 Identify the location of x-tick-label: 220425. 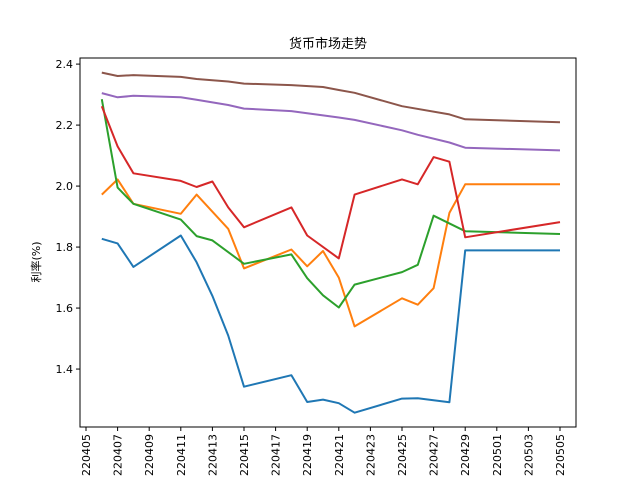
(402, 455).